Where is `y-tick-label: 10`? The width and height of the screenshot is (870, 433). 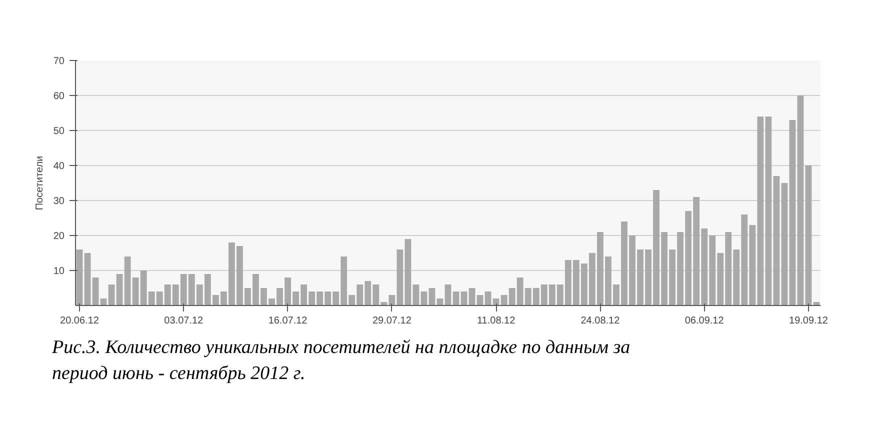
y-tick-label: 10 is located at coordinates (59, 271).